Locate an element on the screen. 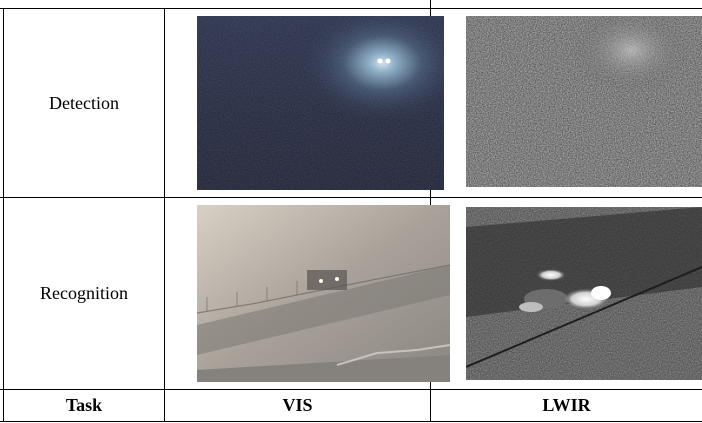  header-vis: VIS is located at coordinates (297, 405).